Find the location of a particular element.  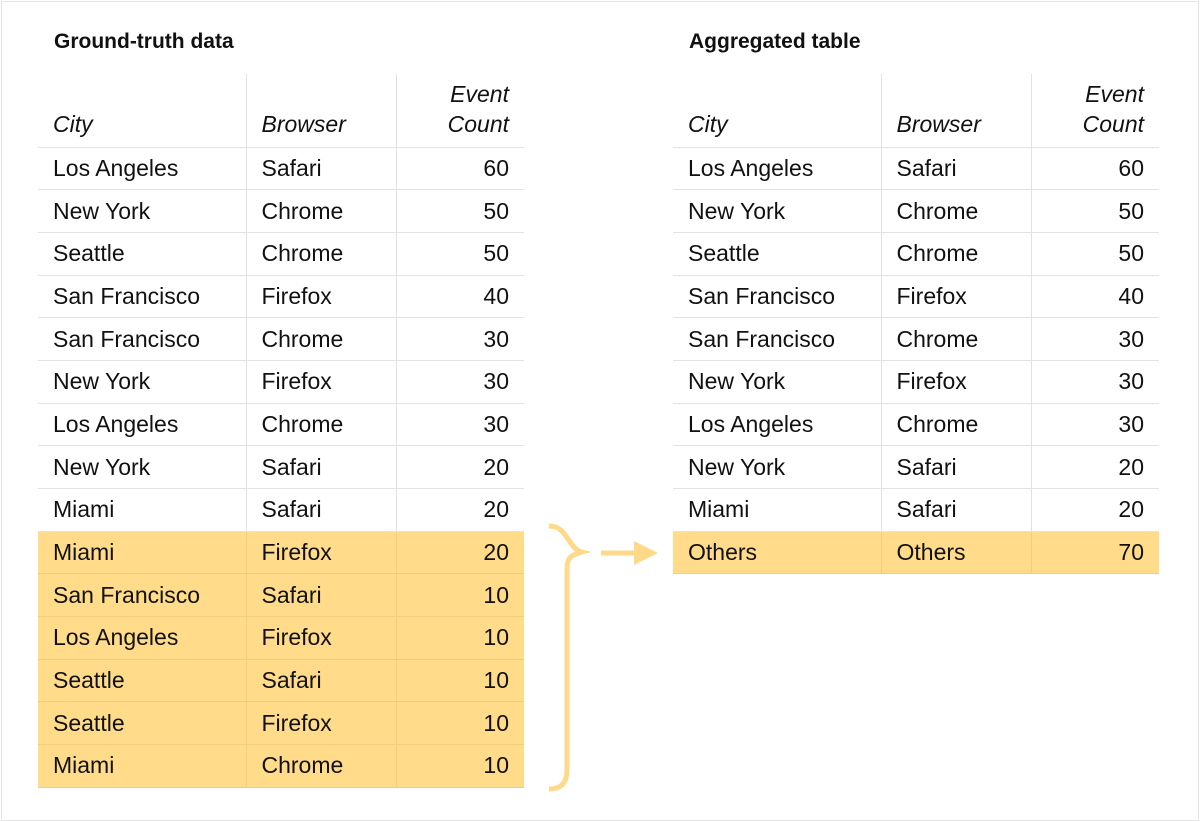

table-row: Seattle Firefox 10 is located at coordinates (281, 723).